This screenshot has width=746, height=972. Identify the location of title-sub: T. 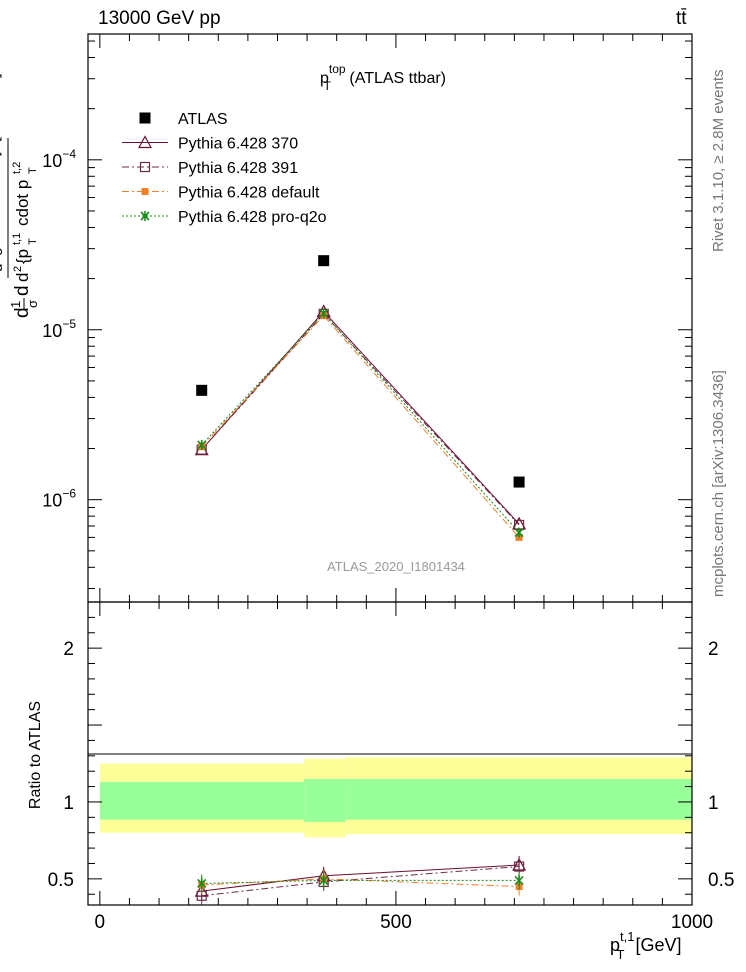
(328, 86).